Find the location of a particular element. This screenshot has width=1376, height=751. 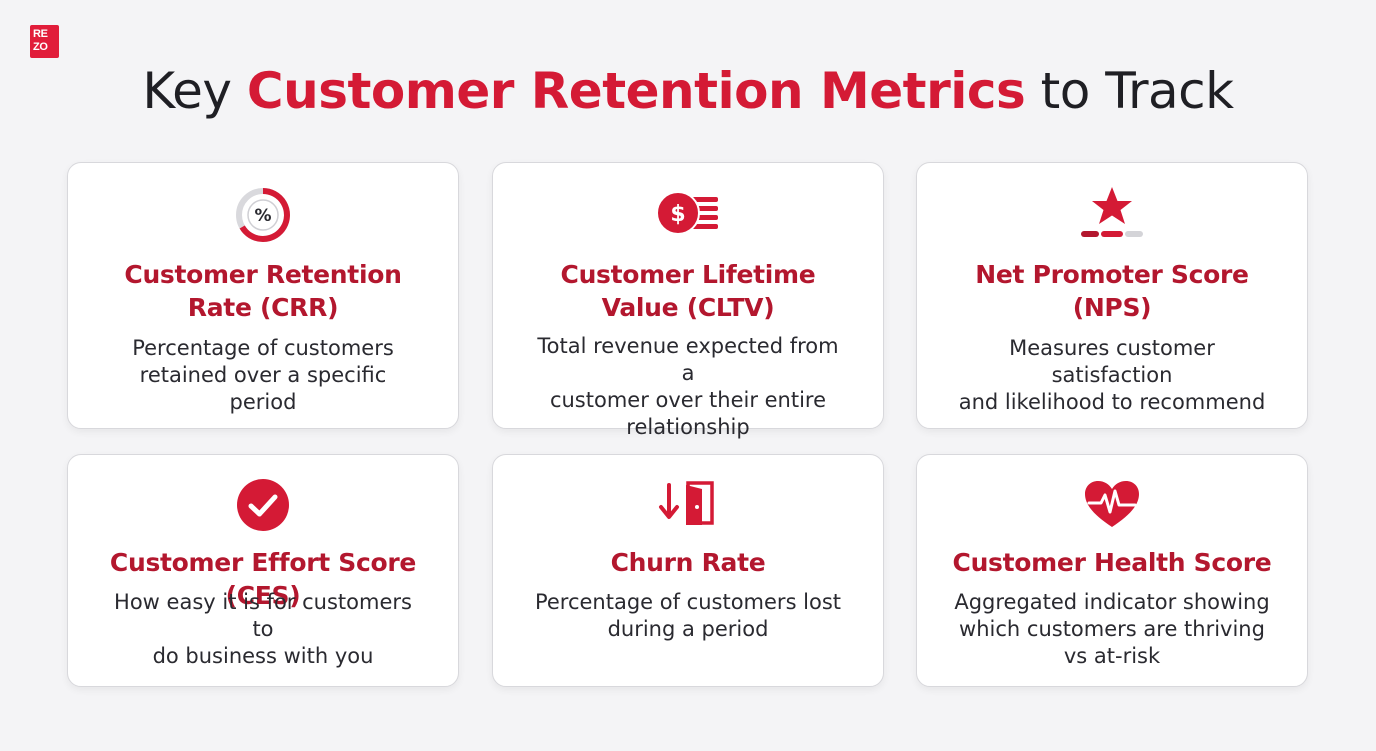

exit-door-icon is located at coordinates (686, 503).